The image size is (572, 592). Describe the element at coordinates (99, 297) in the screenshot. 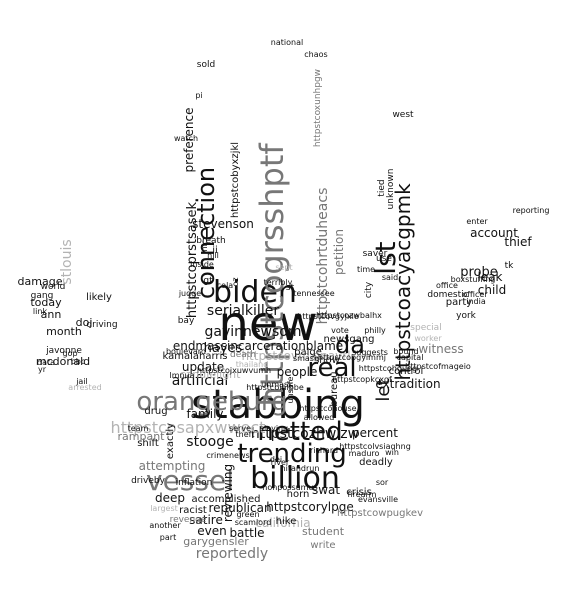

I see `cloud-word: likely` at that location.